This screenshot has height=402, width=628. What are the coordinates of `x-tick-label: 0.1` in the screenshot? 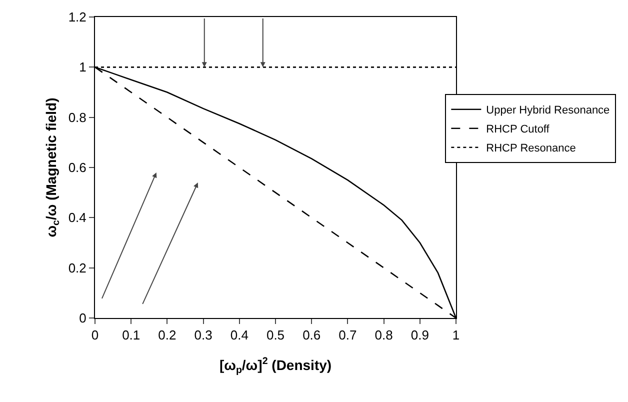 It's located at (131, 335).